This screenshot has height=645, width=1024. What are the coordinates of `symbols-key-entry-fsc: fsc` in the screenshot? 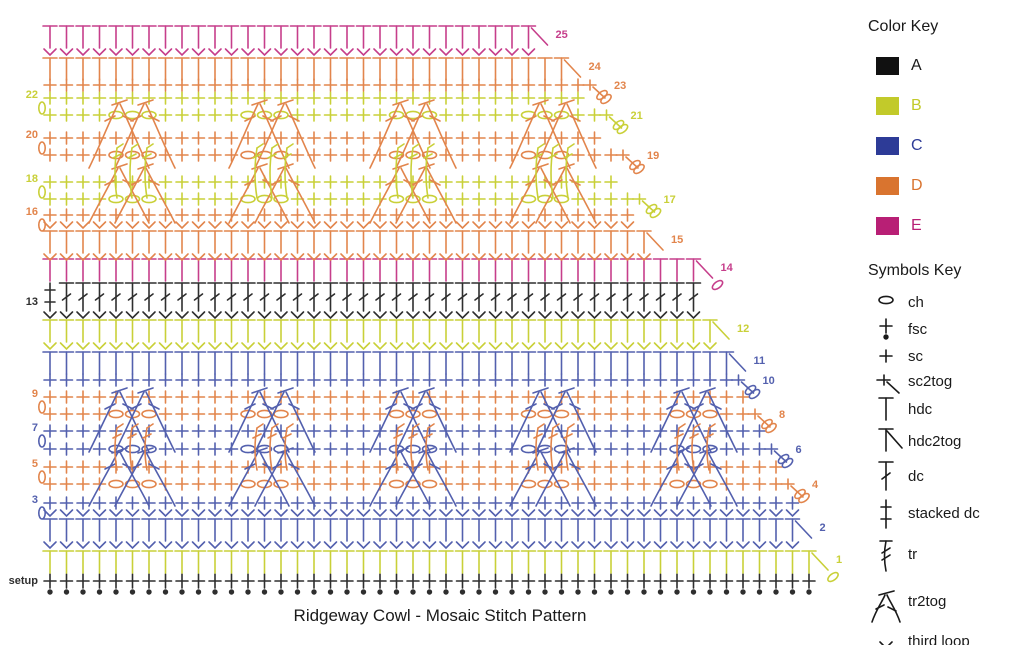 It's located at (944, 329).